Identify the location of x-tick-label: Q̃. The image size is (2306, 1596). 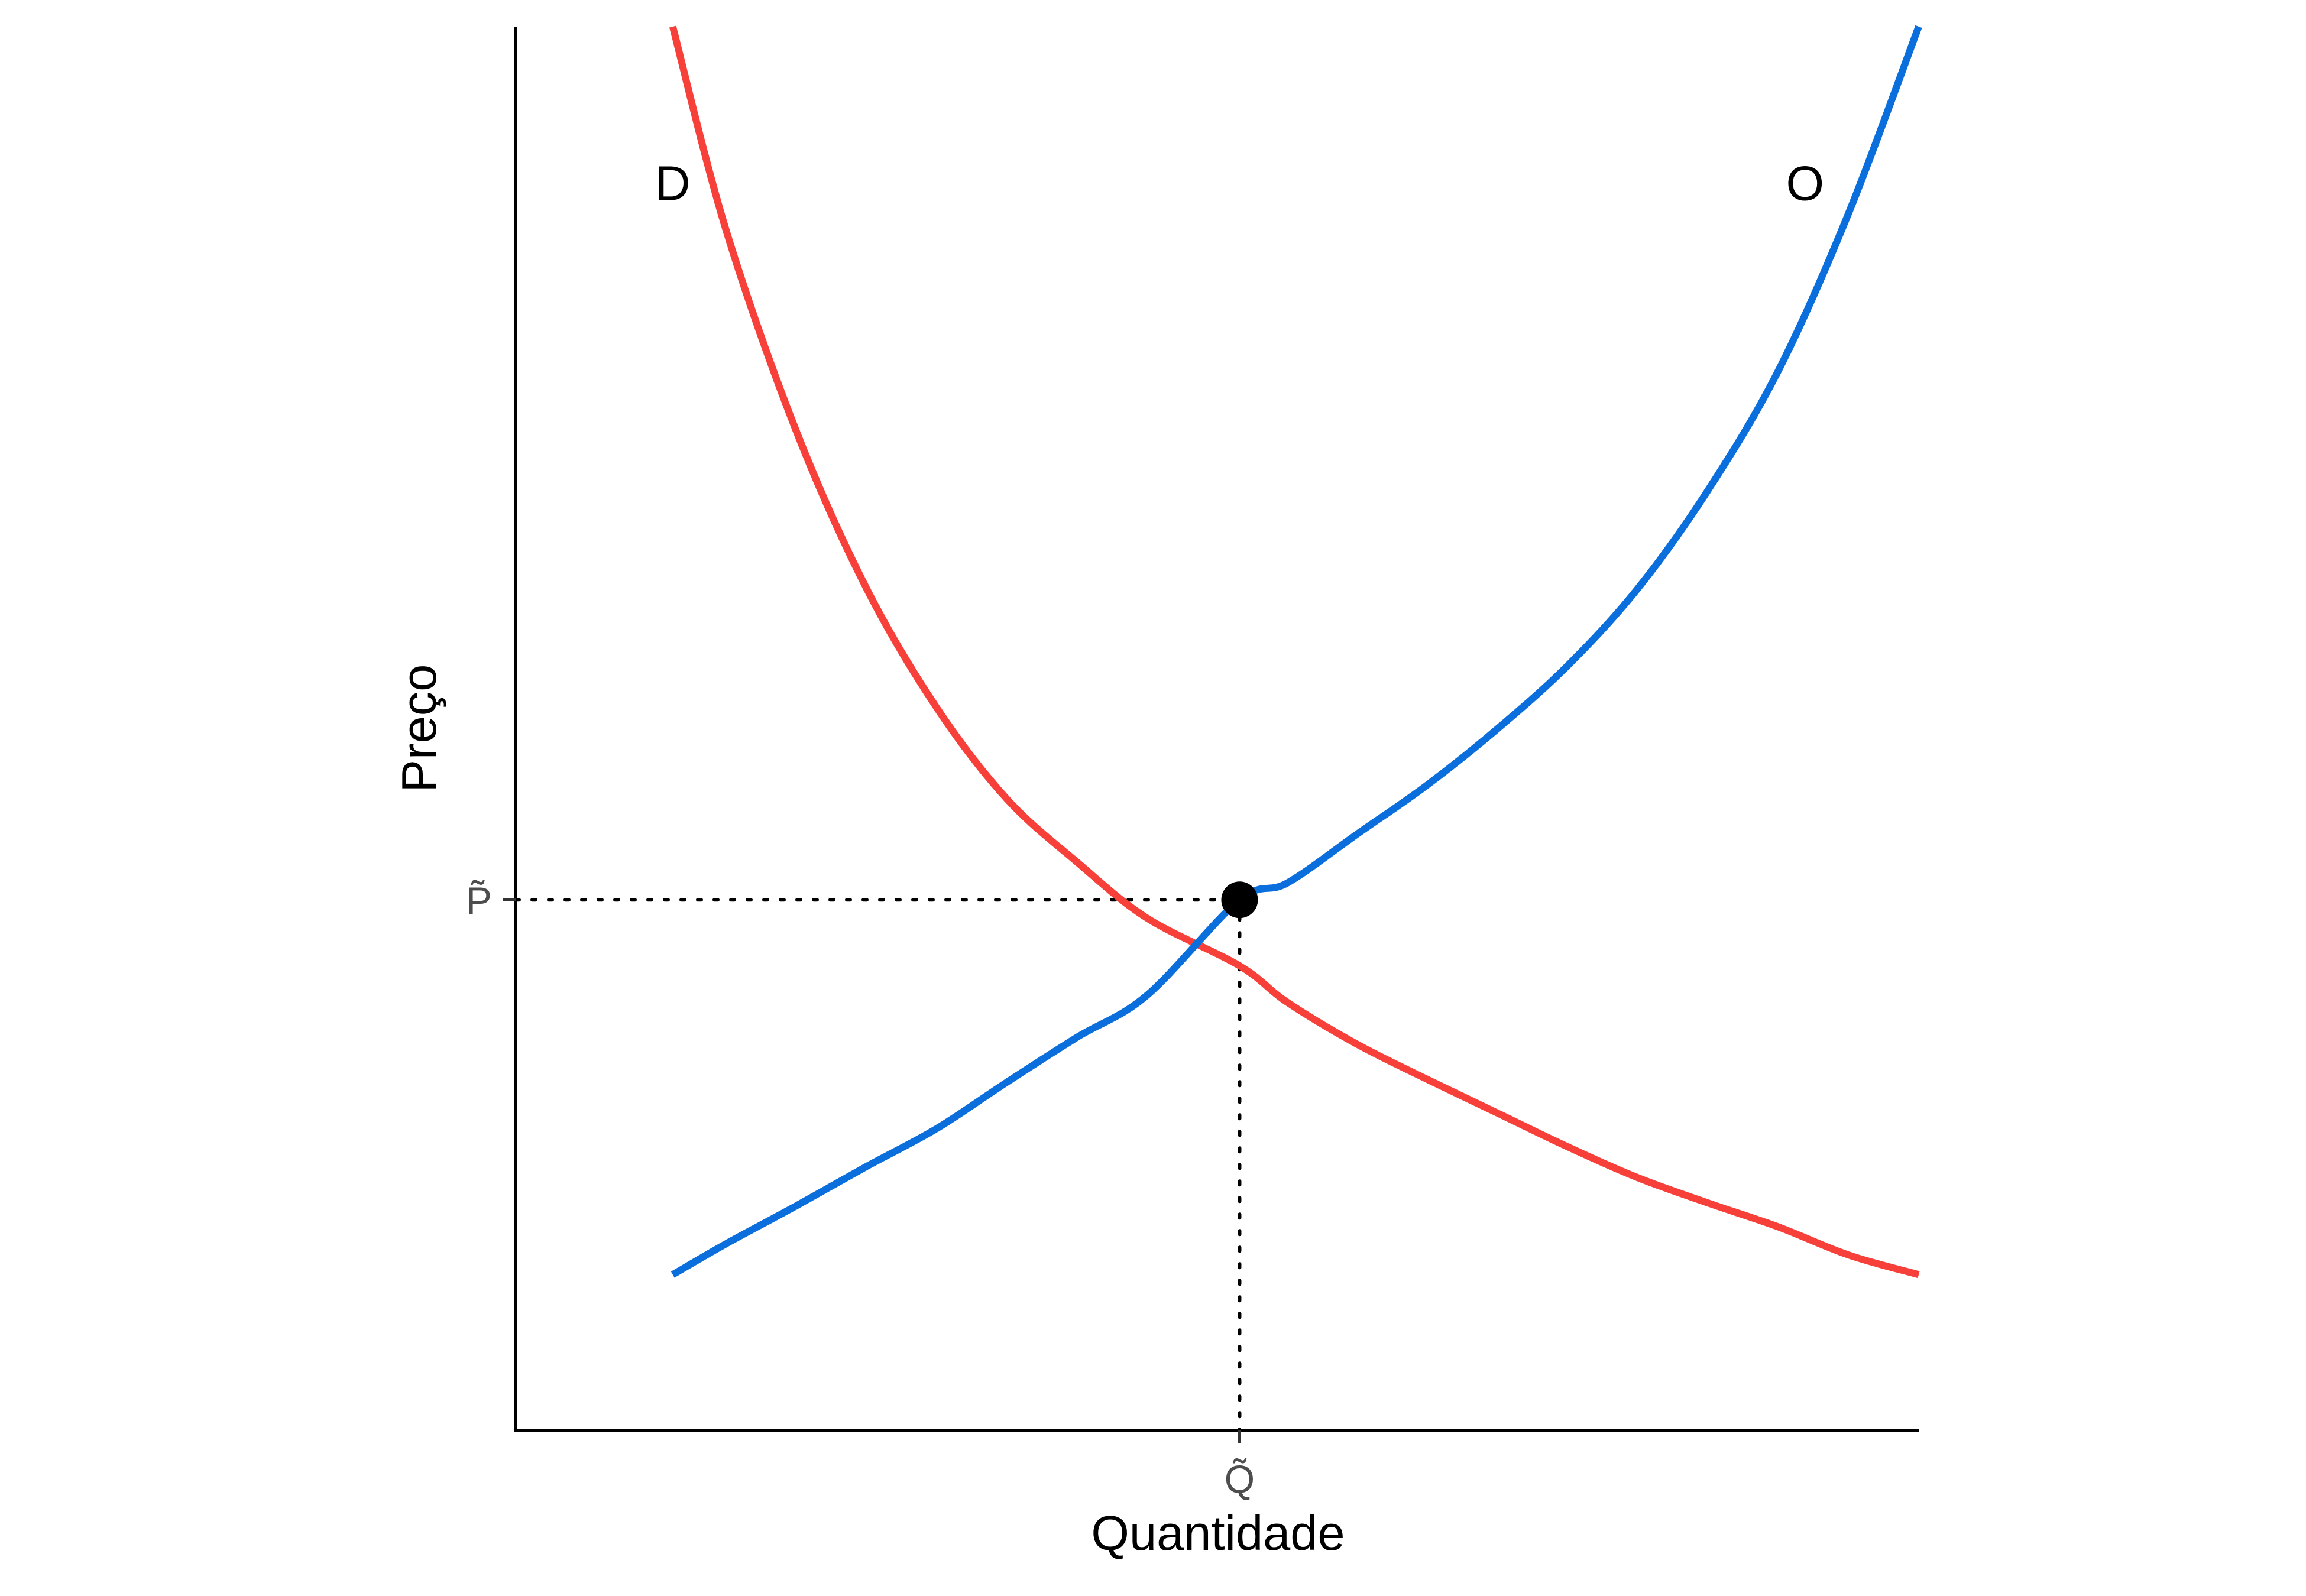
(1240, 1479).